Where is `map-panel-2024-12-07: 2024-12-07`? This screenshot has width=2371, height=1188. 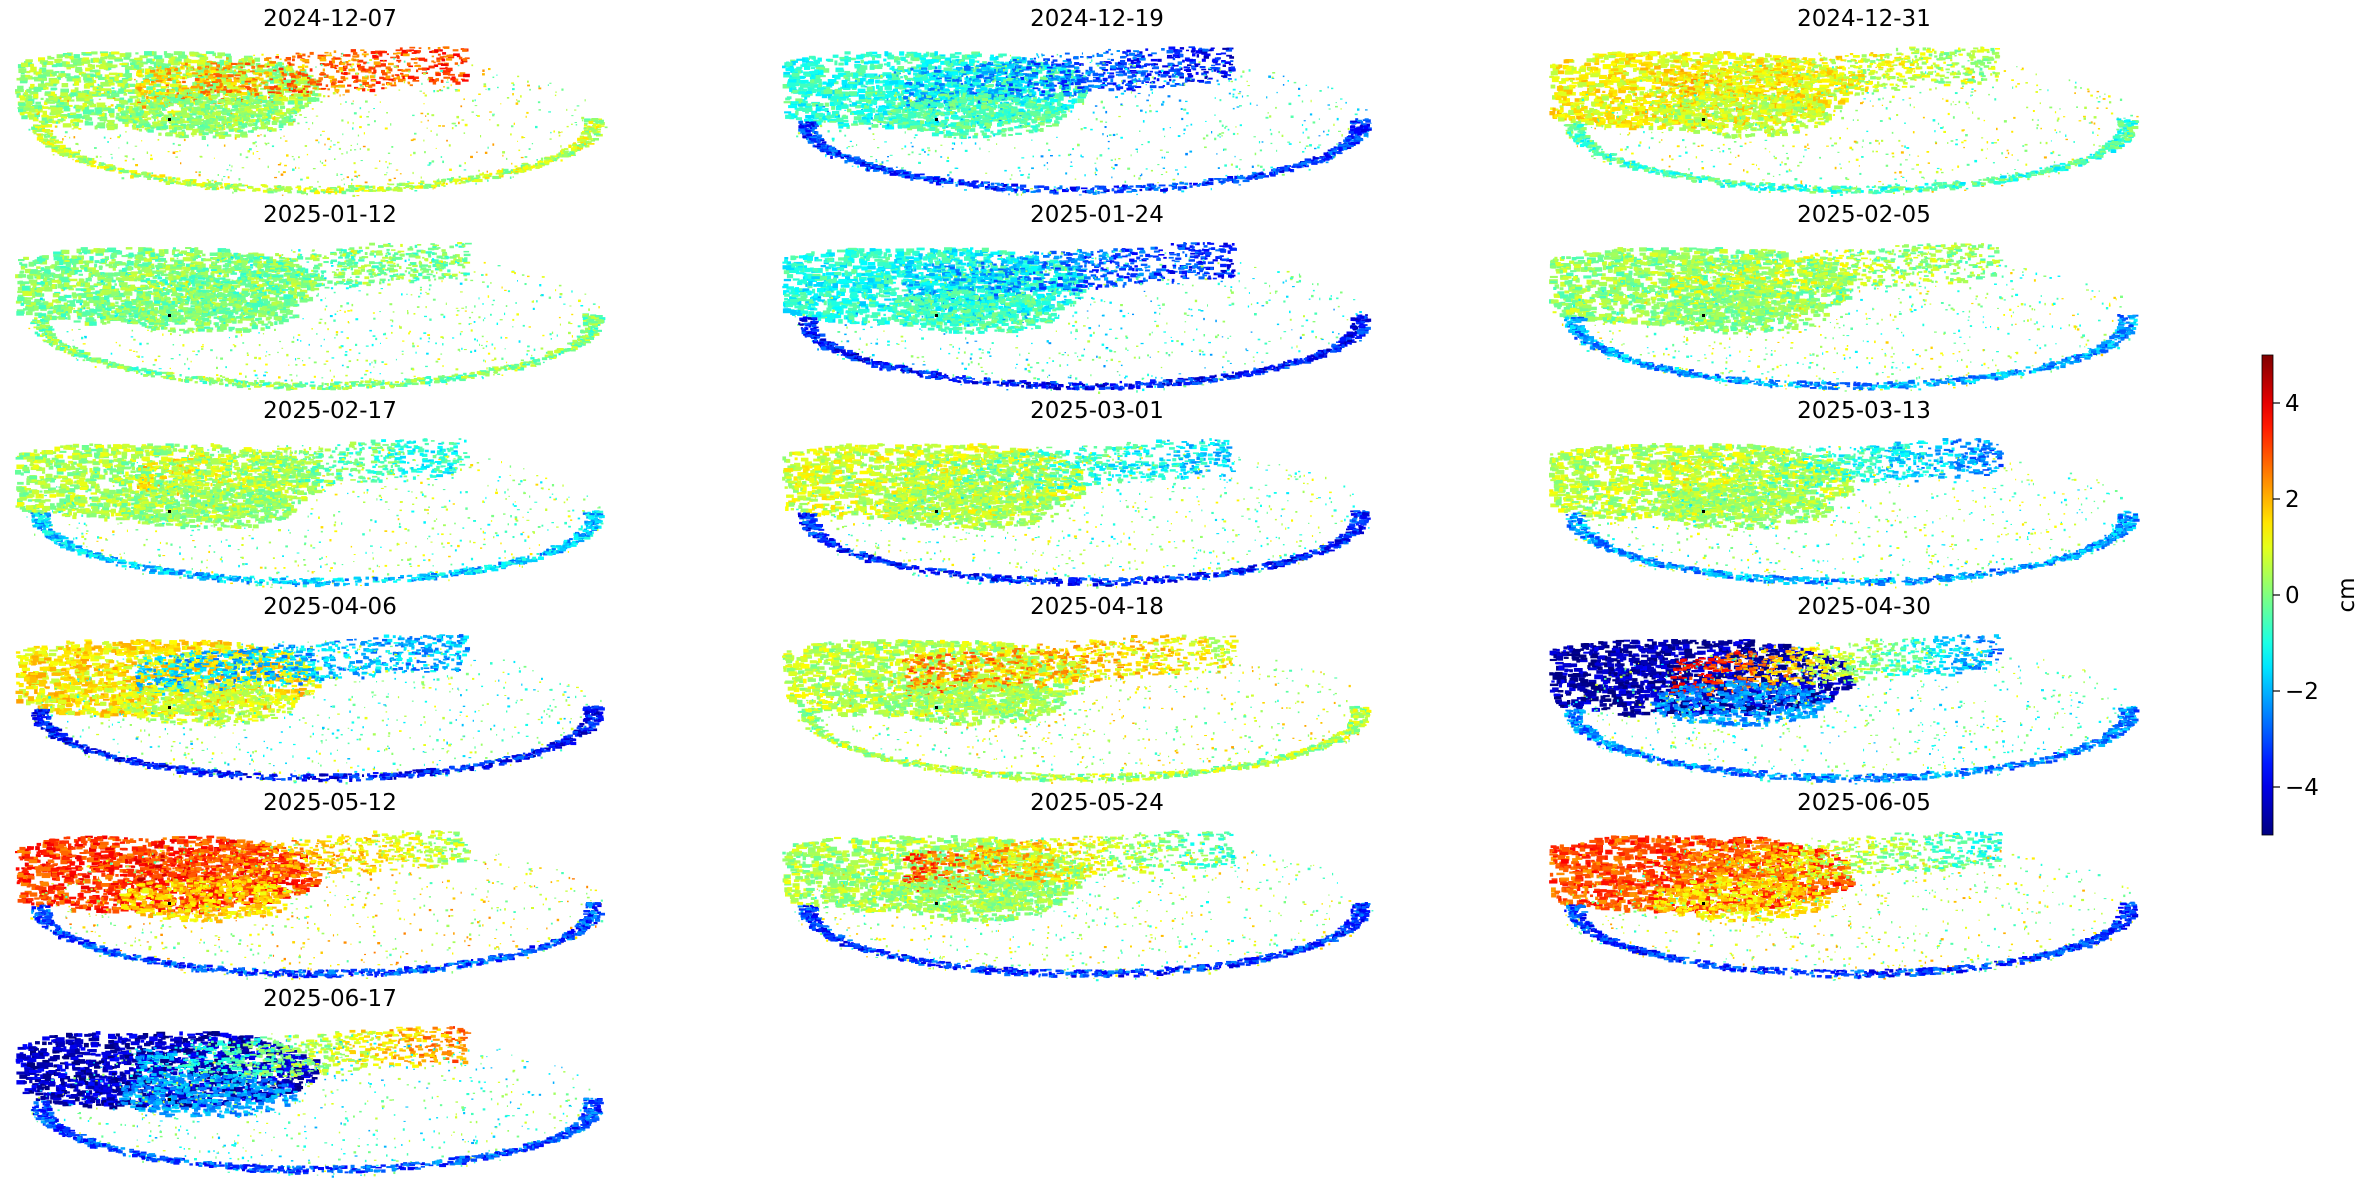
map-panel-2024-12-07: 2024-12-07 is located at coordinates (311, 101).